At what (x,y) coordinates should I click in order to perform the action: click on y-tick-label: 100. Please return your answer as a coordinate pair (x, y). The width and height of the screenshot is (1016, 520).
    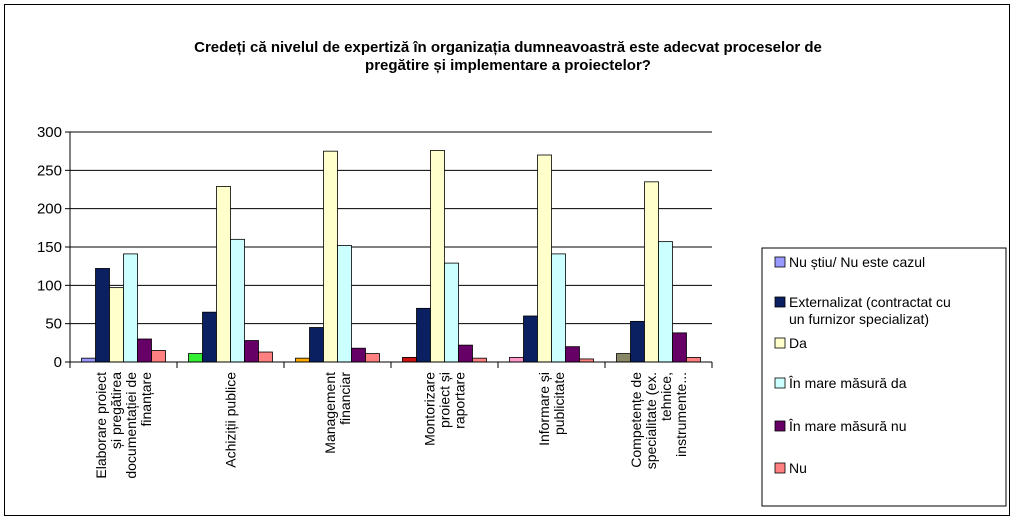
    Looking at the image, I should click on (49, 285).